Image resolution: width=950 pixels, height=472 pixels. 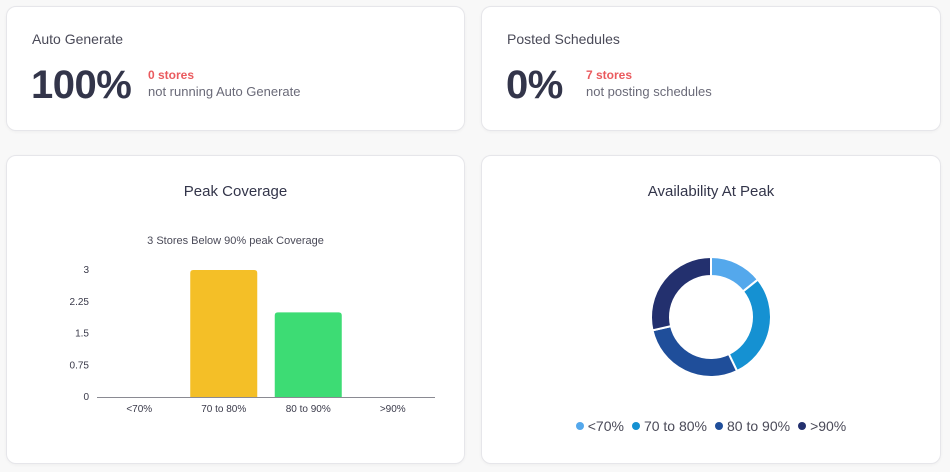 I want to click on x-tick-label: 80 to 90%, so click(x=308, y=409).